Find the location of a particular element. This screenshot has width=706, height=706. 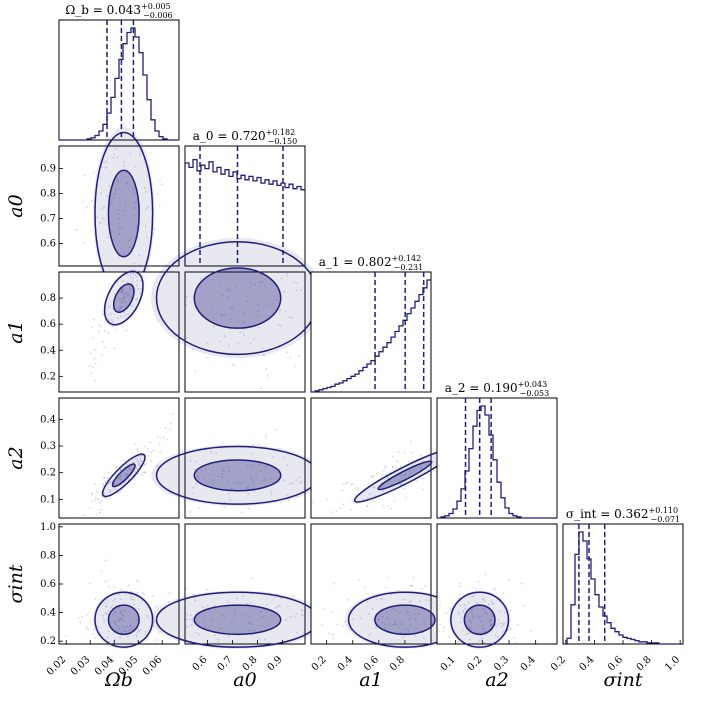

xtick-label: 0.7 is located at coordinates (225, 663).